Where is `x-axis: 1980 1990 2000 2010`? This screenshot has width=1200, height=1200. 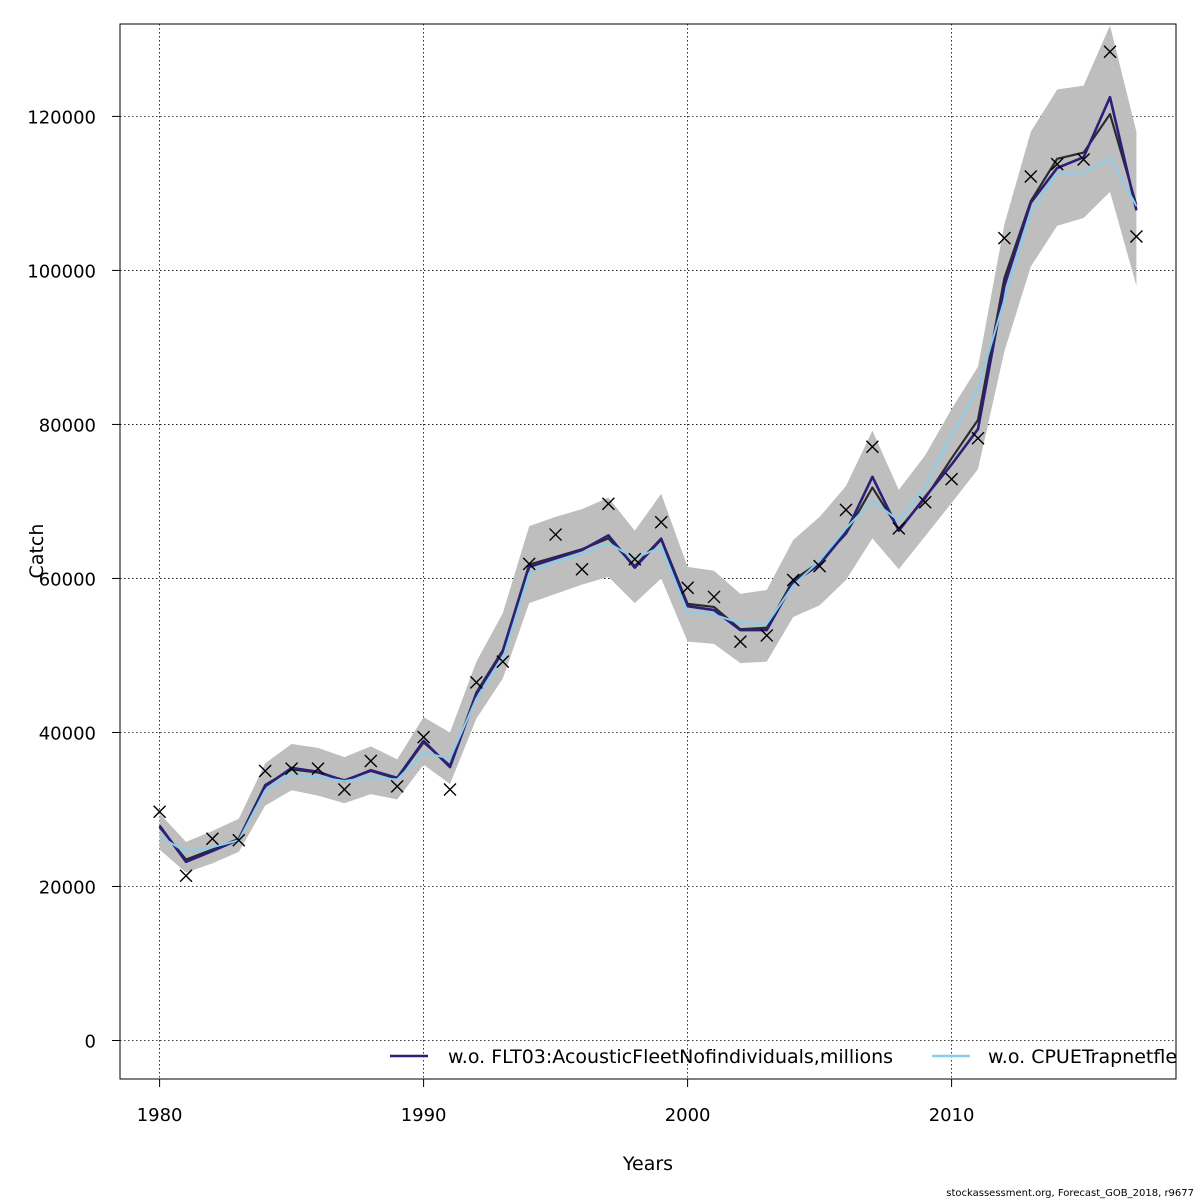
x-axis: 1980 1990 2000 2010 is located at coordinates (556, 1102).